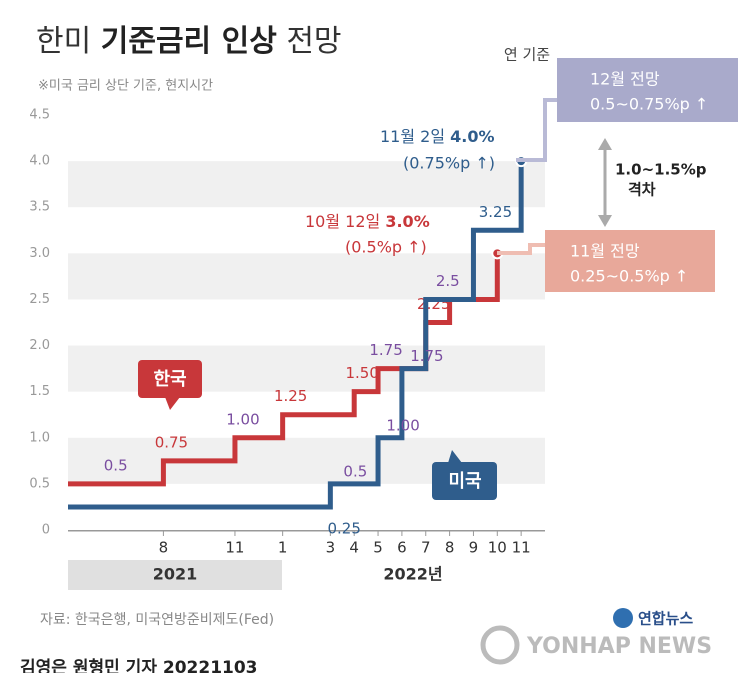  What do you see at coordinates (39, 483) in the screenshot?
I see `y-tick-label: 0.5` at bounding box center [39, 483].